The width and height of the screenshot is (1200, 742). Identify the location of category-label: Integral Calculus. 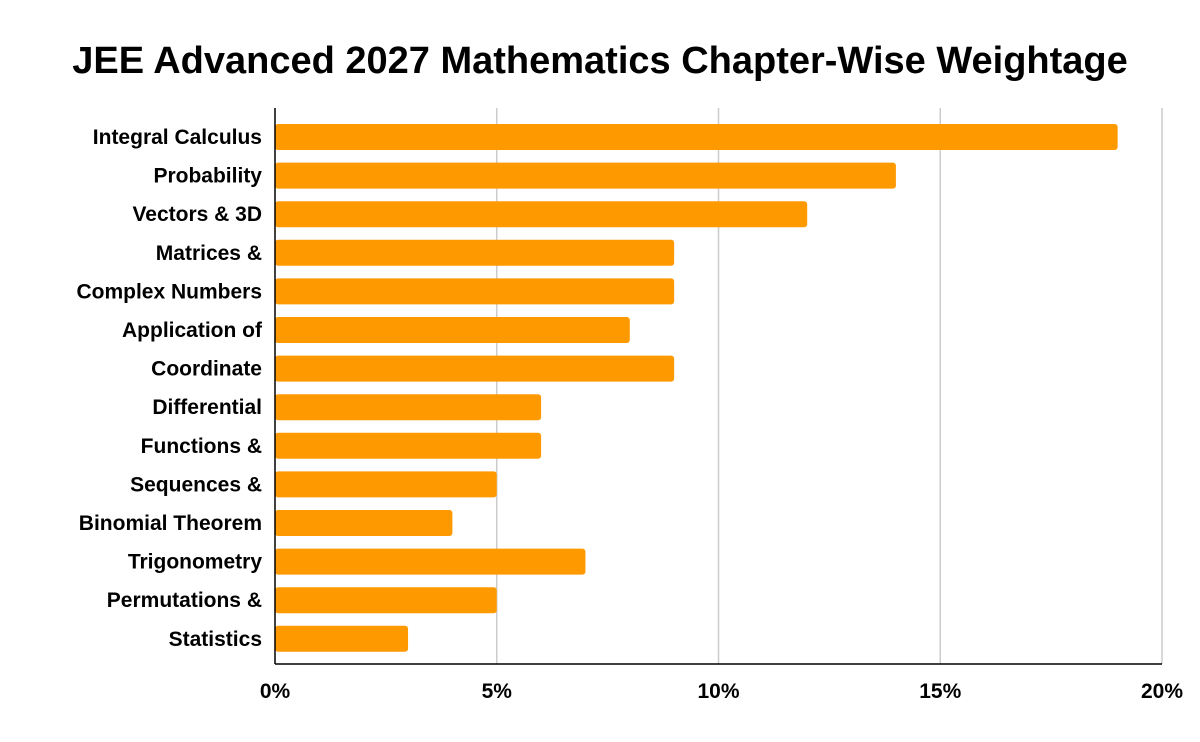
(177, 137).